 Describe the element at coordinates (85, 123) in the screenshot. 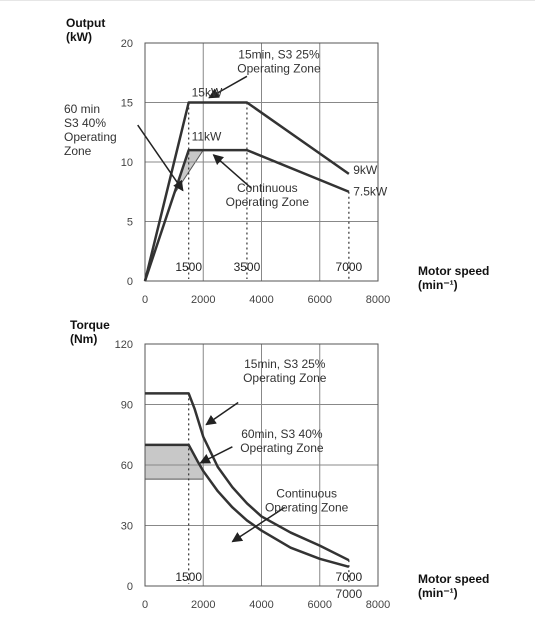

I see `outside-zone-label-line: S3 40%` at that location.